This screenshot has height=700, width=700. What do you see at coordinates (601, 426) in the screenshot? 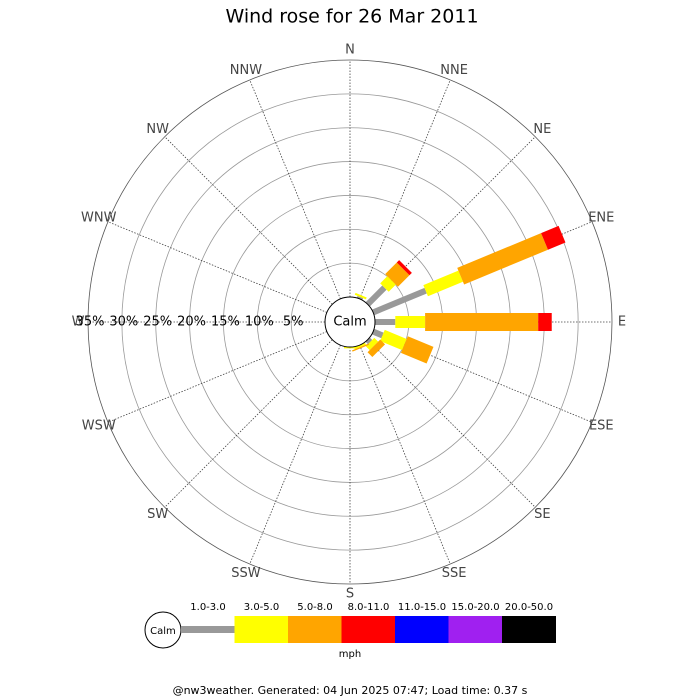
I see `direction-label: ESE` at bounding box center [601, 426].